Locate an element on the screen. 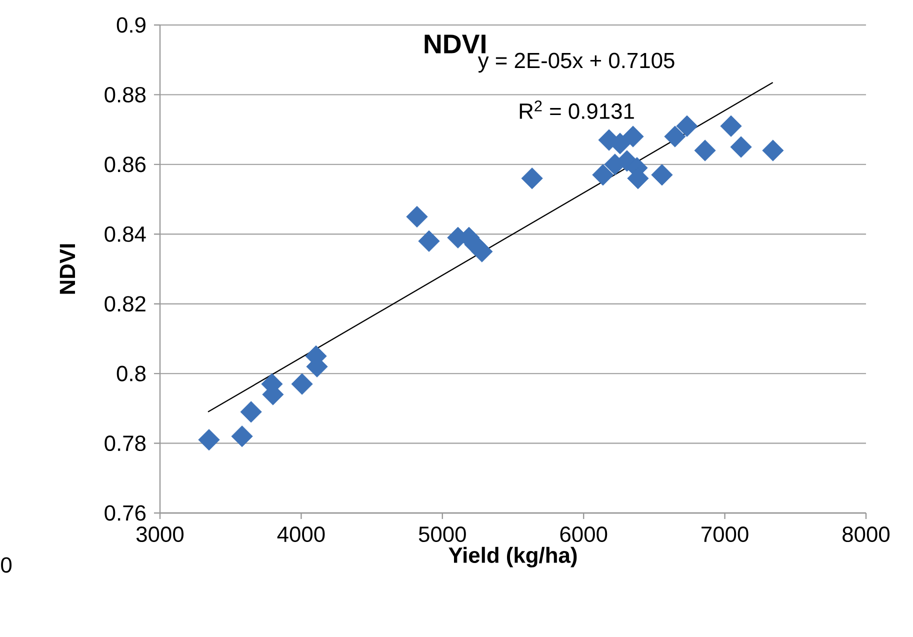 This screenshot has height=637, width=913. annotation: y = 2E-05x + 0.7105 is located at coordinates (576, 62).